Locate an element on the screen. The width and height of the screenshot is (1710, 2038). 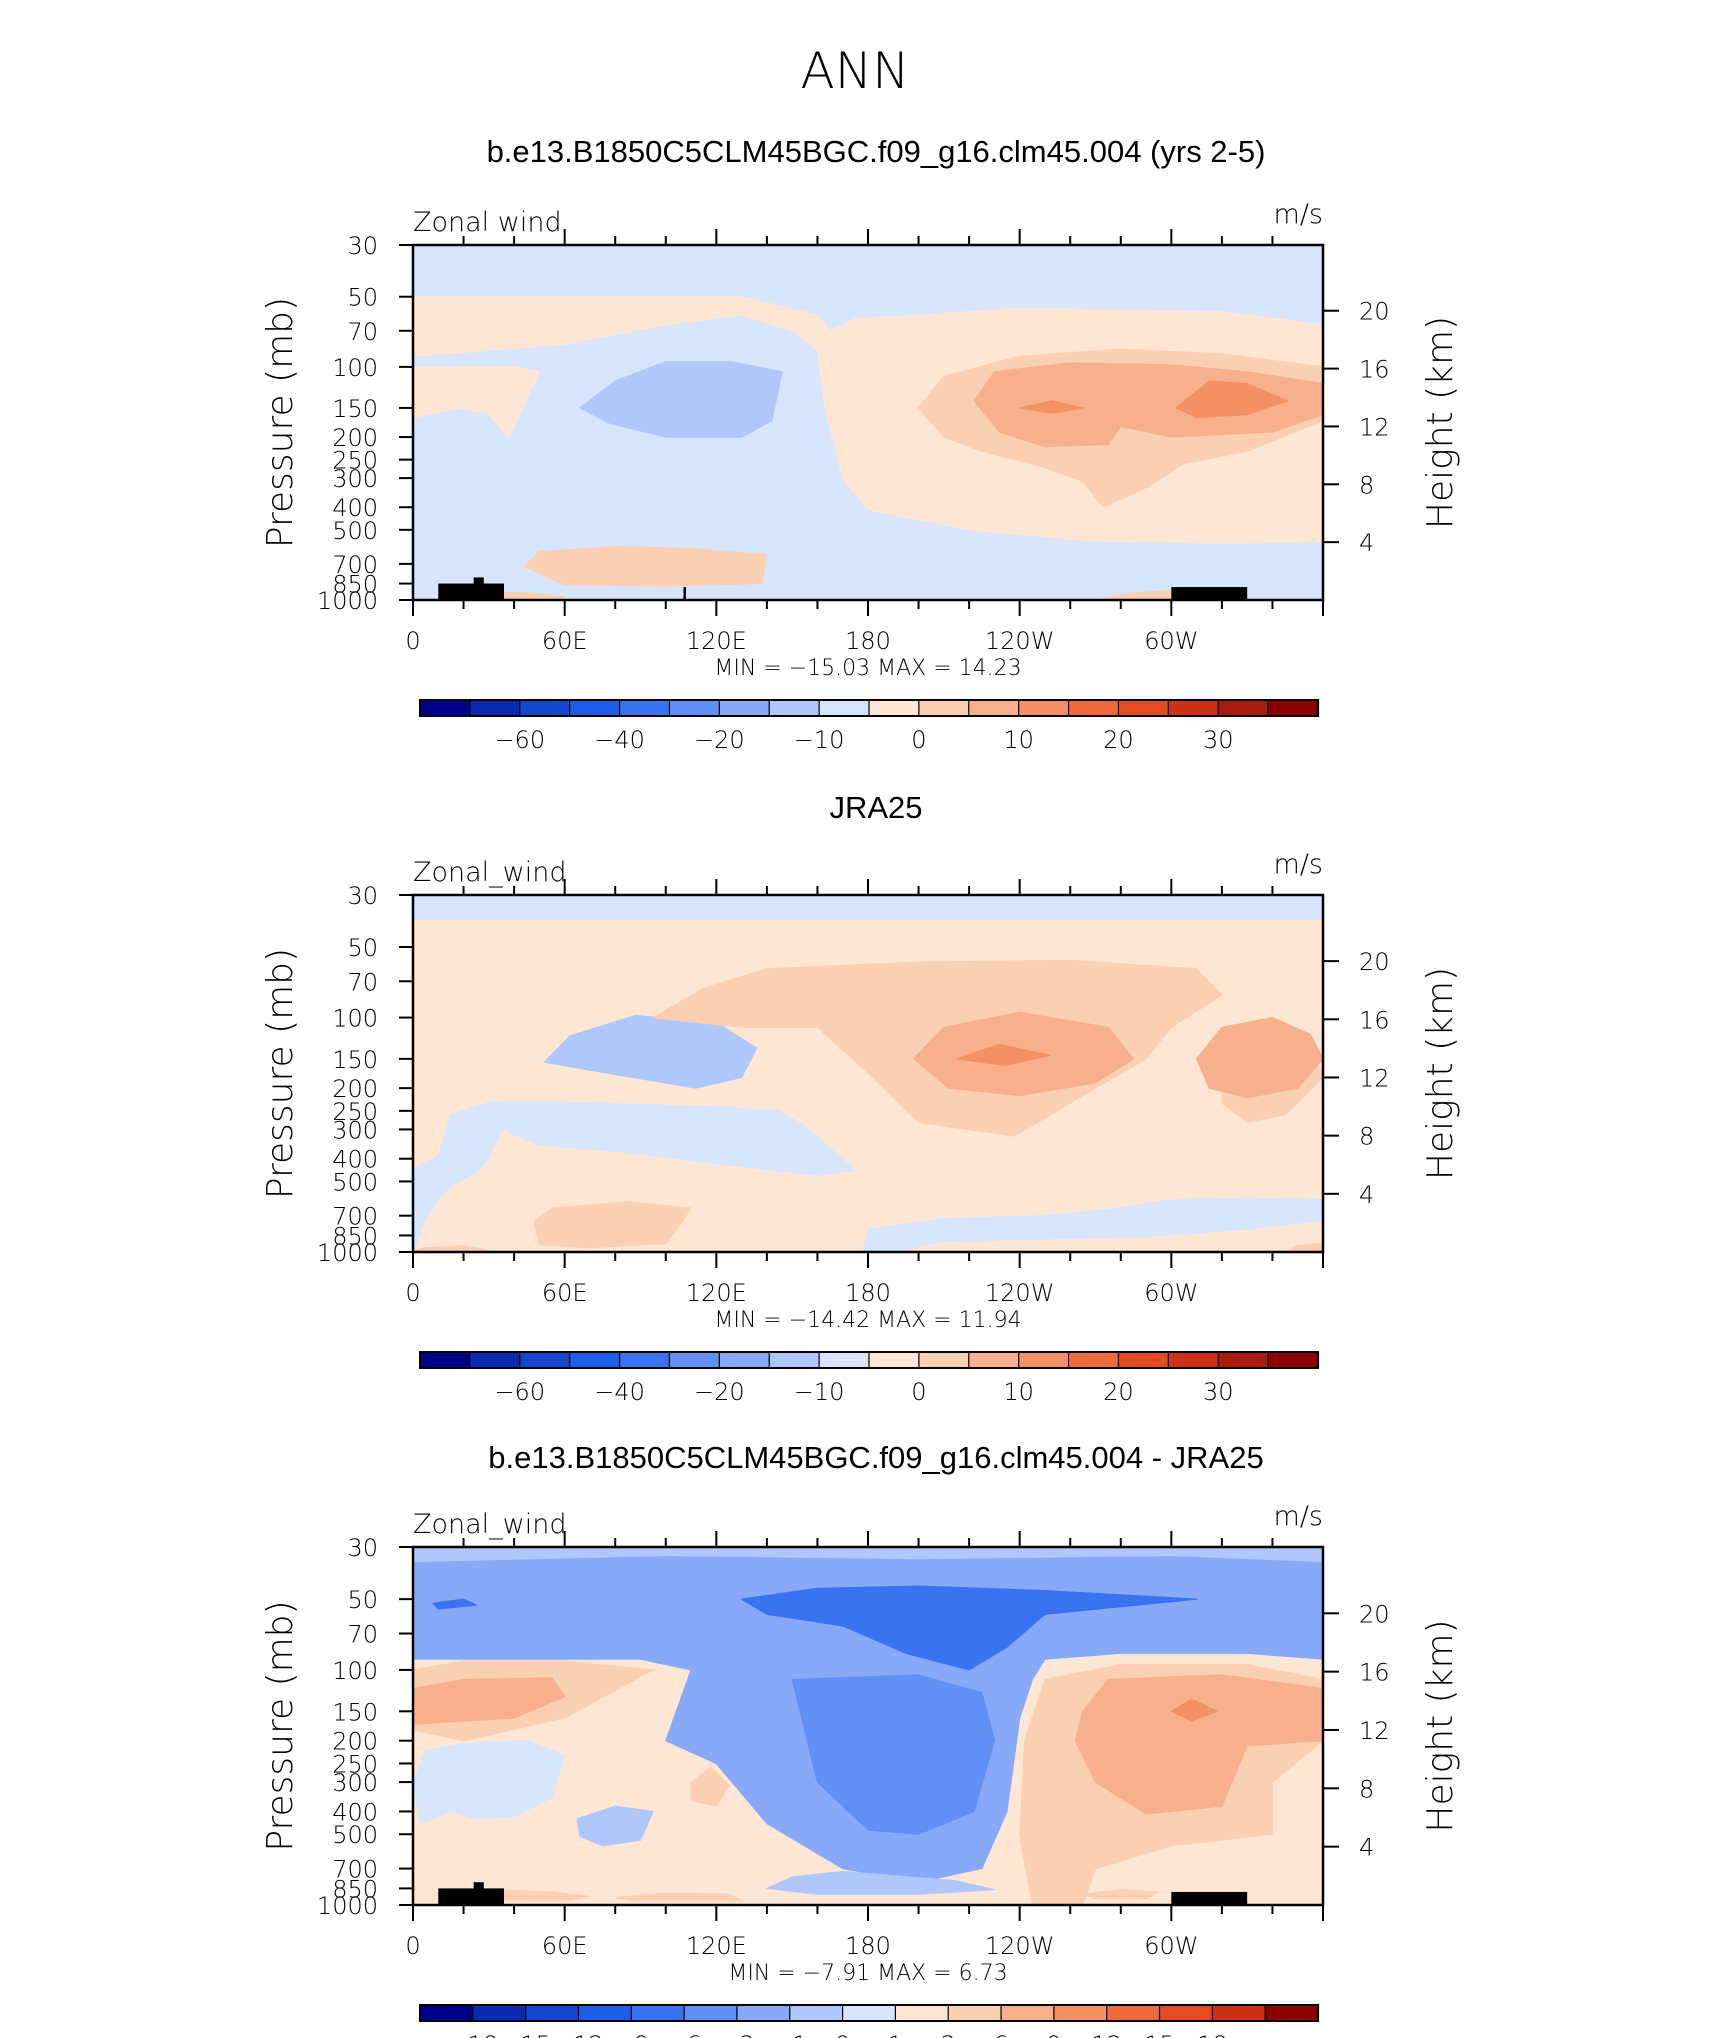
units-label: m/s is located at coordinates (1298, 214).